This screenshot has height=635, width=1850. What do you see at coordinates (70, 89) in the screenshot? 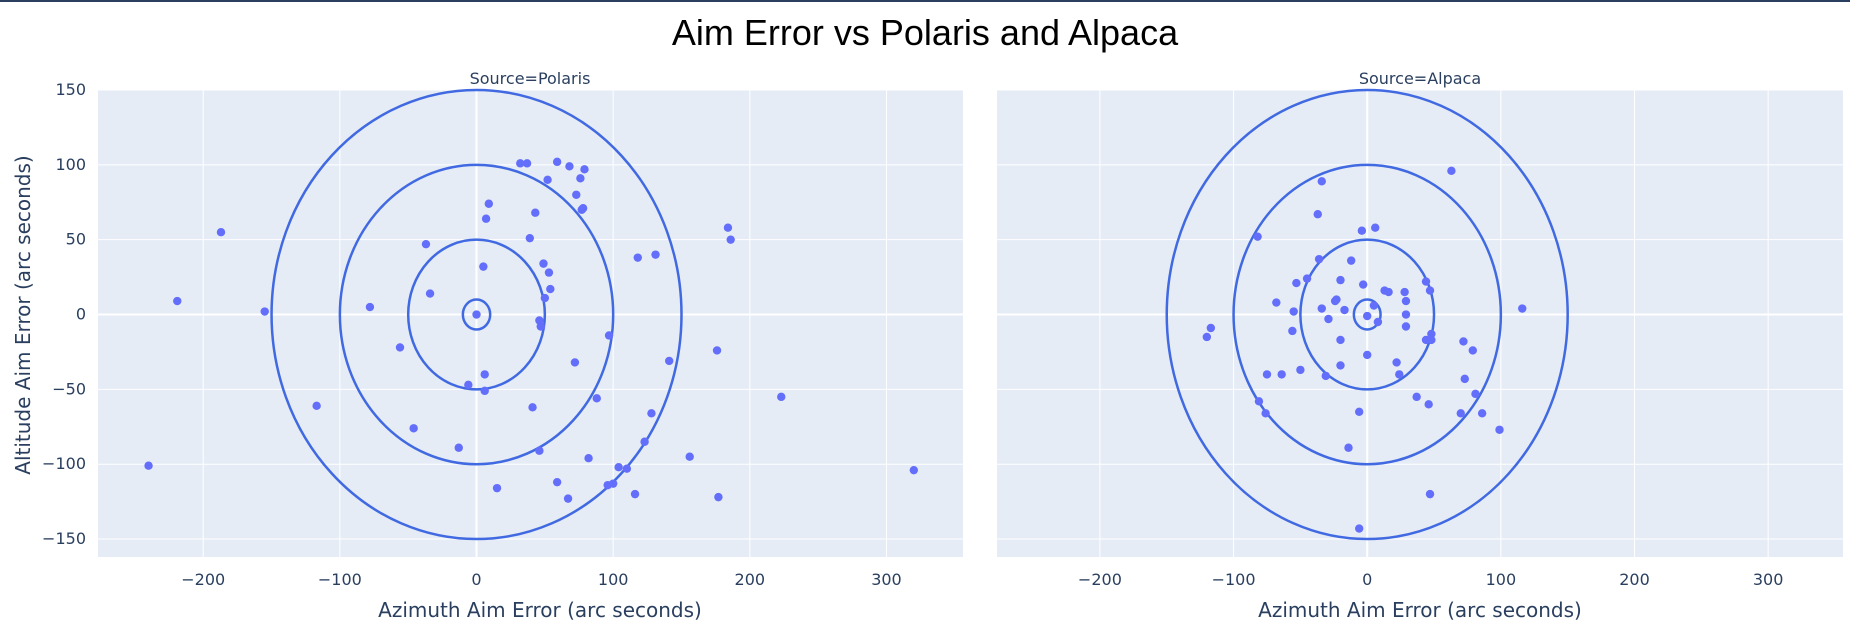
I see `y-tick-label: 150` at bounding box center [70, 89].